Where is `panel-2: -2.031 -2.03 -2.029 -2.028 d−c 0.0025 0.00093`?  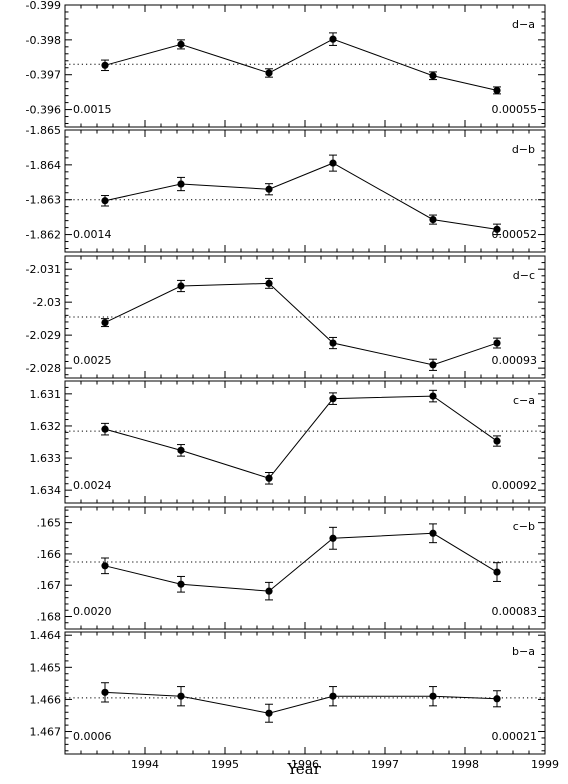
panel-2: -2.031 -2.03 -2.029 -2.028 d−c 0.0025 0.00093 is located at coordinates (286, 317).